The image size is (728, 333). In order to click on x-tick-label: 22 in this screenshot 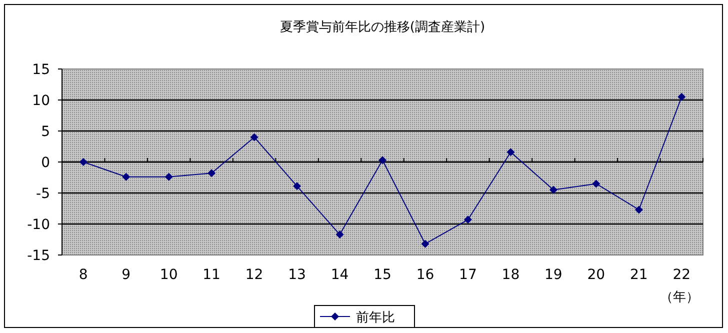, I will do `click(681, 275)`.